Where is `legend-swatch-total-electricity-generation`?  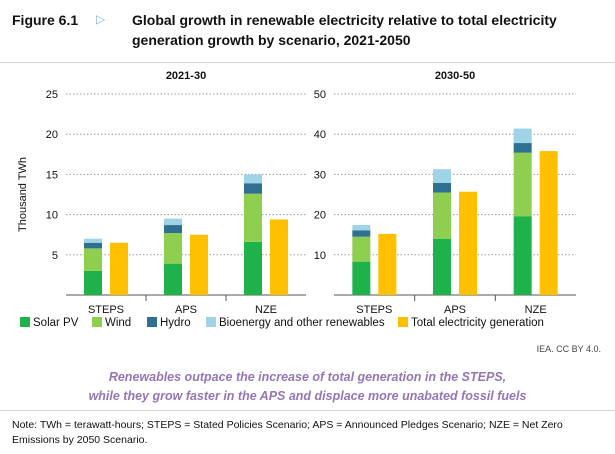
legend-swatch-total-electricity-generation is located at coordinates (403, 322).